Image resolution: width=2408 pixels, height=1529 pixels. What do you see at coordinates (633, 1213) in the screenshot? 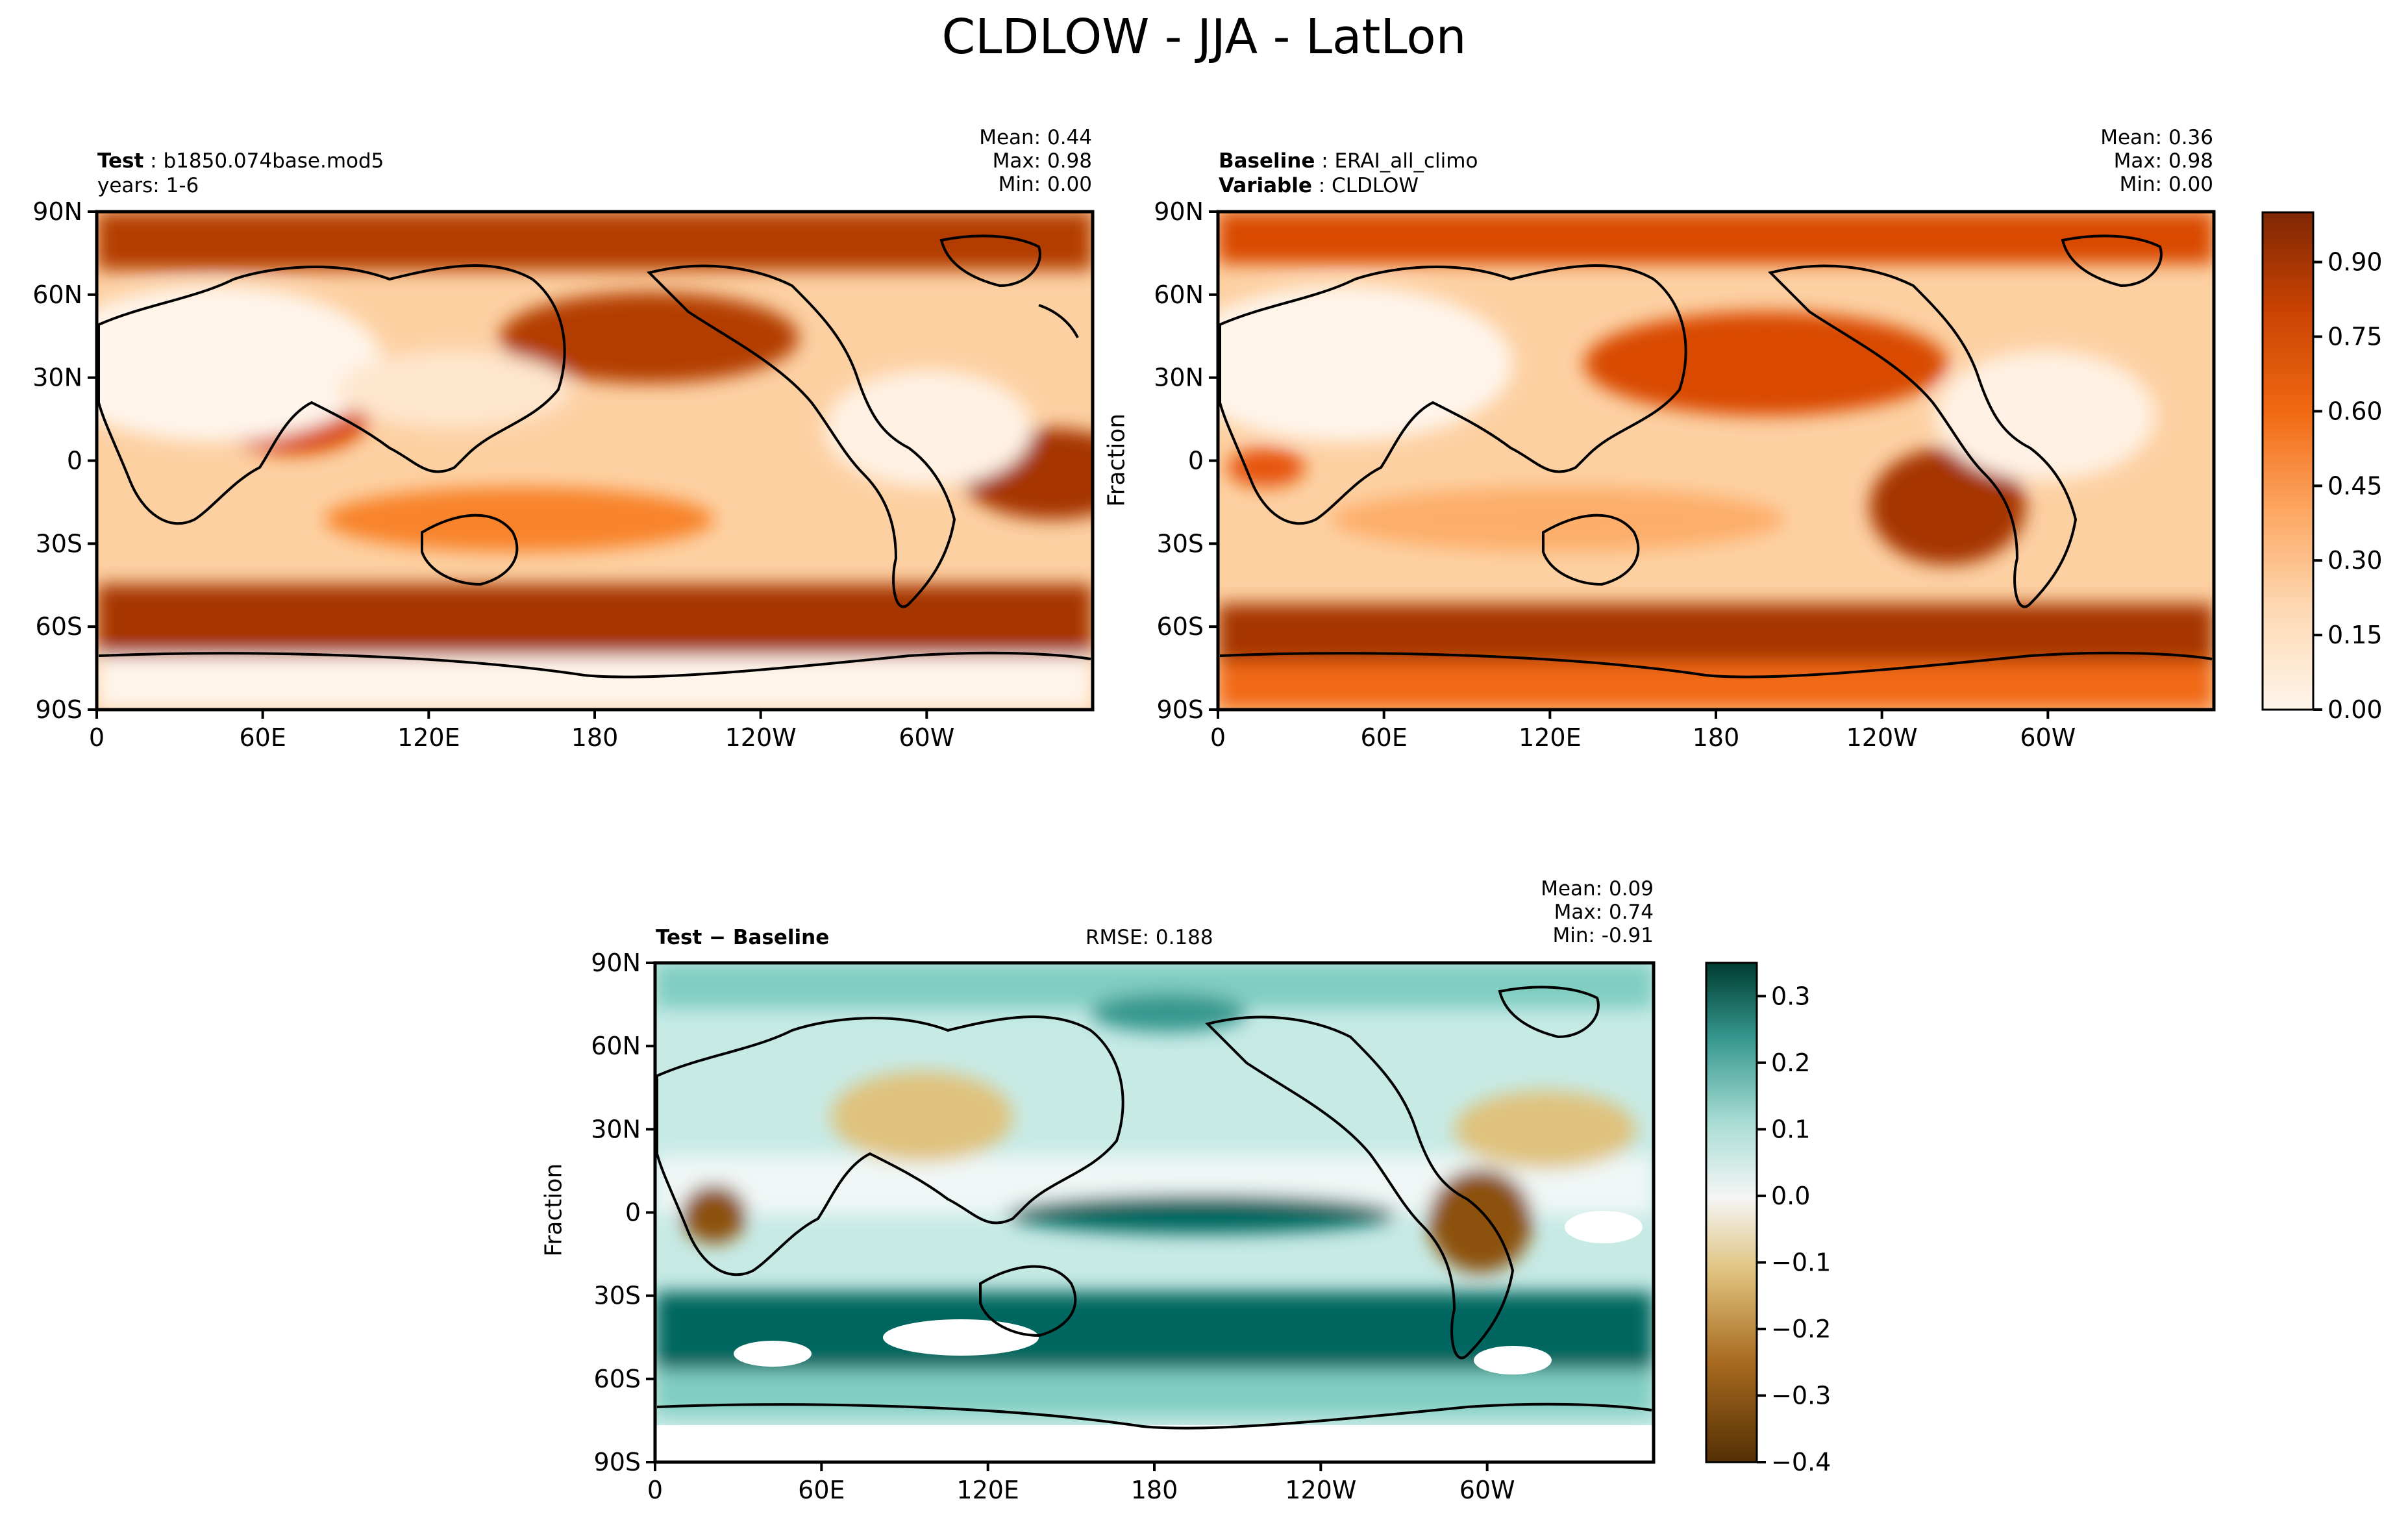
I see `diff-ytick-label: 0` at bounding box center [633, 1213].